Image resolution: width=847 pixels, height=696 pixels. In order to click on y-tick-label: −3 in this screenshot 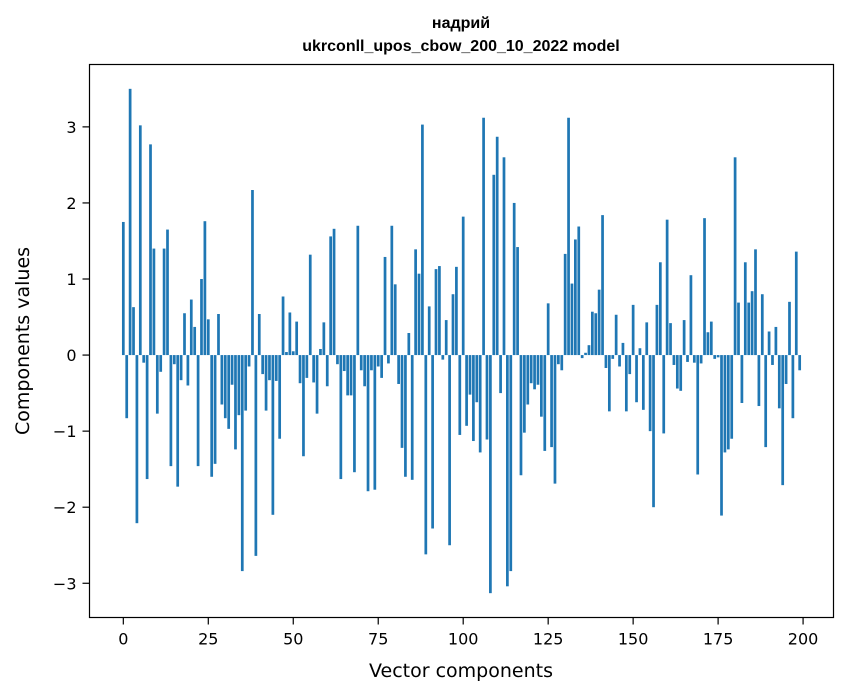, I will do `click(65, 583)`.